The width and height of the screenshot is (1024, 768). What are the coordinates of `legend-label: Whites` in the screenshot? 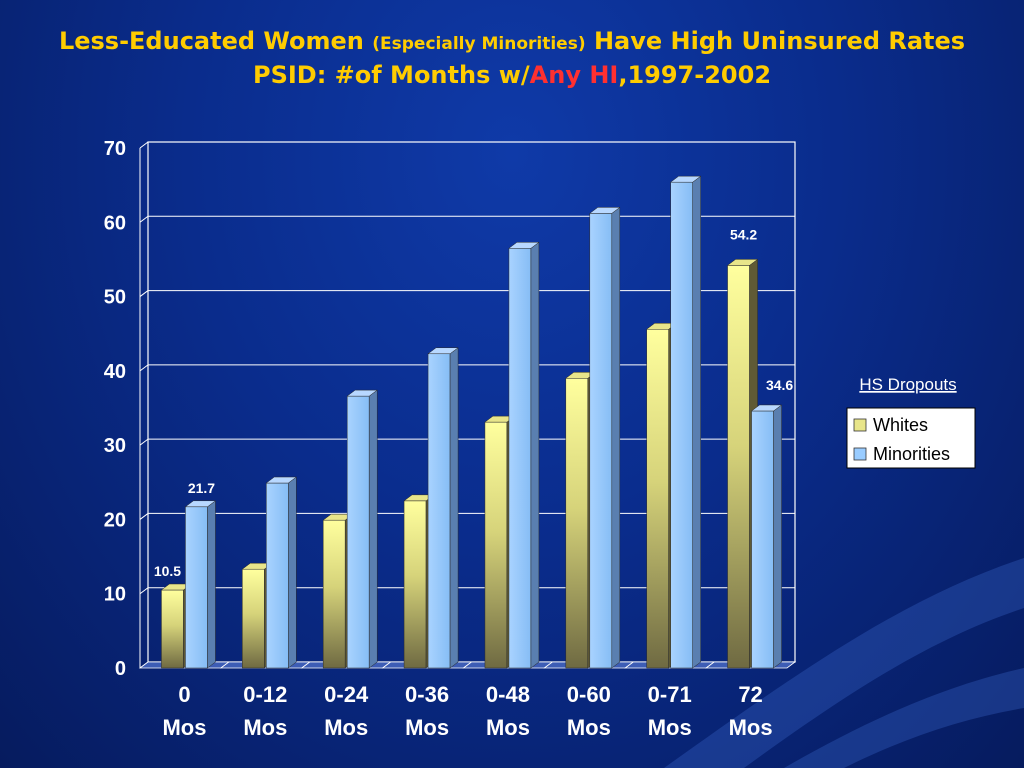 It's located at (900, 425).